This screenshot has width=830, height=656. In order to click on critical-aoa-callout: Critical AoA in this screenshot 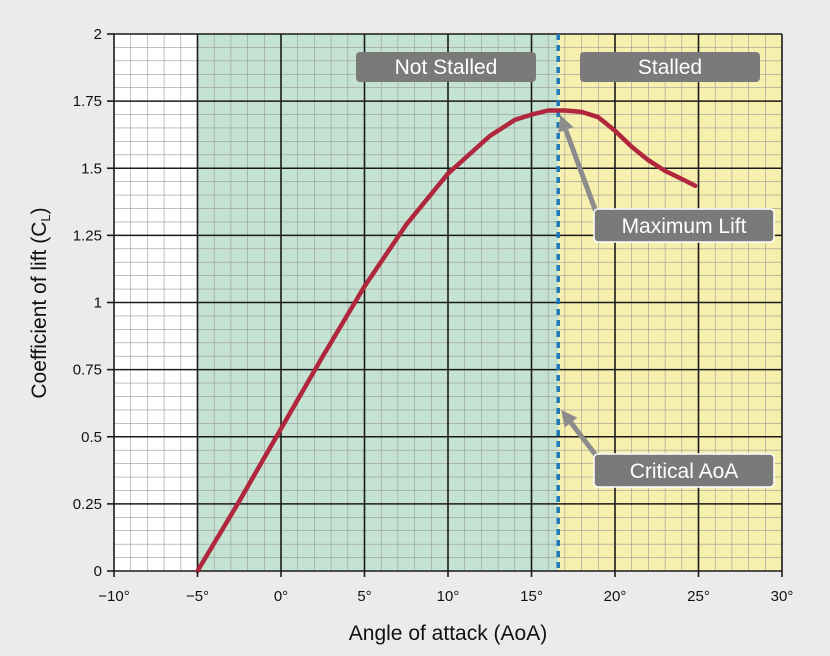, I will do `click(684, 470)`.